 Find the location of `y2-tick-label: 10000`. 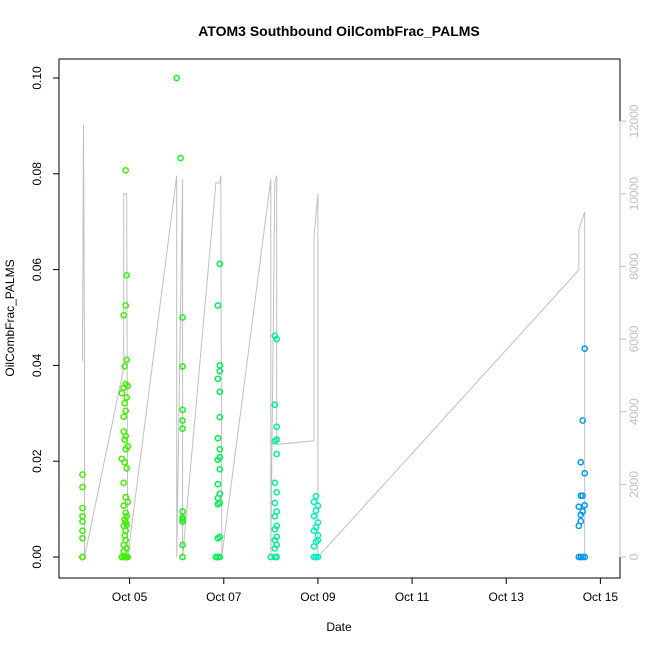

y2-tick-label: 10000 is located at coordinates (634, 194).